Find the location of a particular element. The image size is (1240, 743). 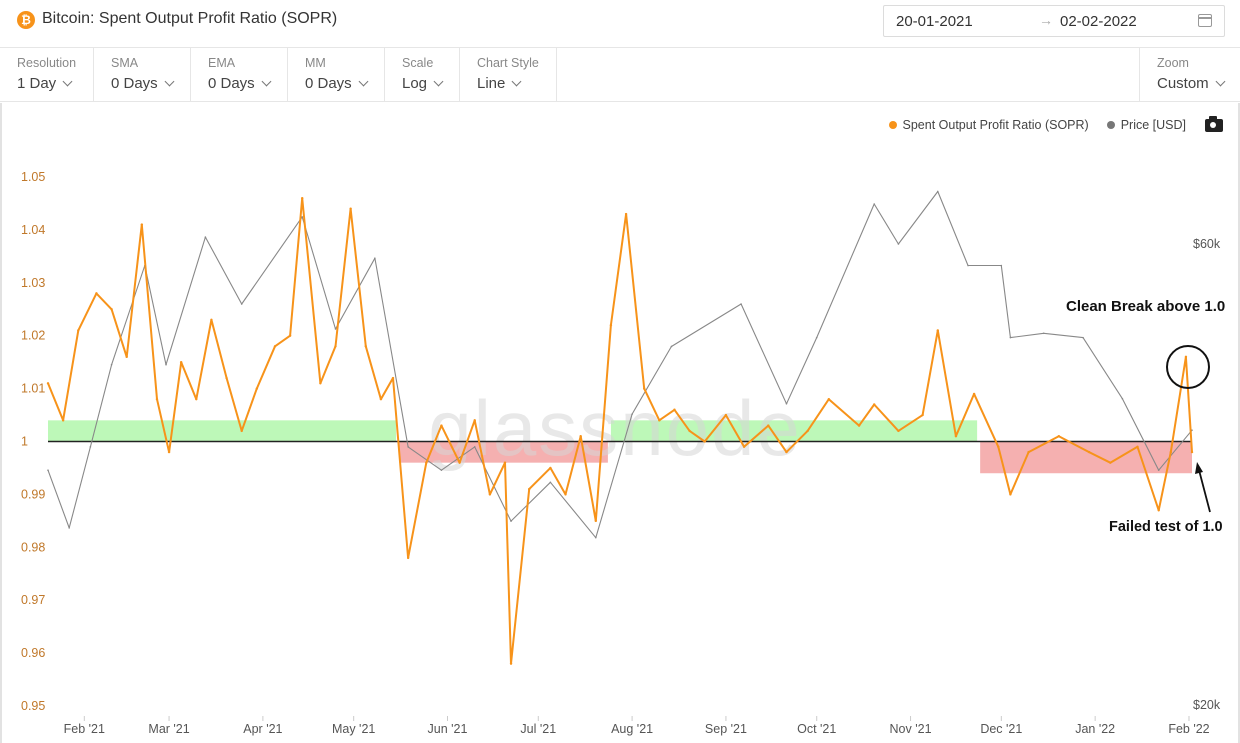

mm-dropdown: MM 0 Days is located at coordinates (336, 74).